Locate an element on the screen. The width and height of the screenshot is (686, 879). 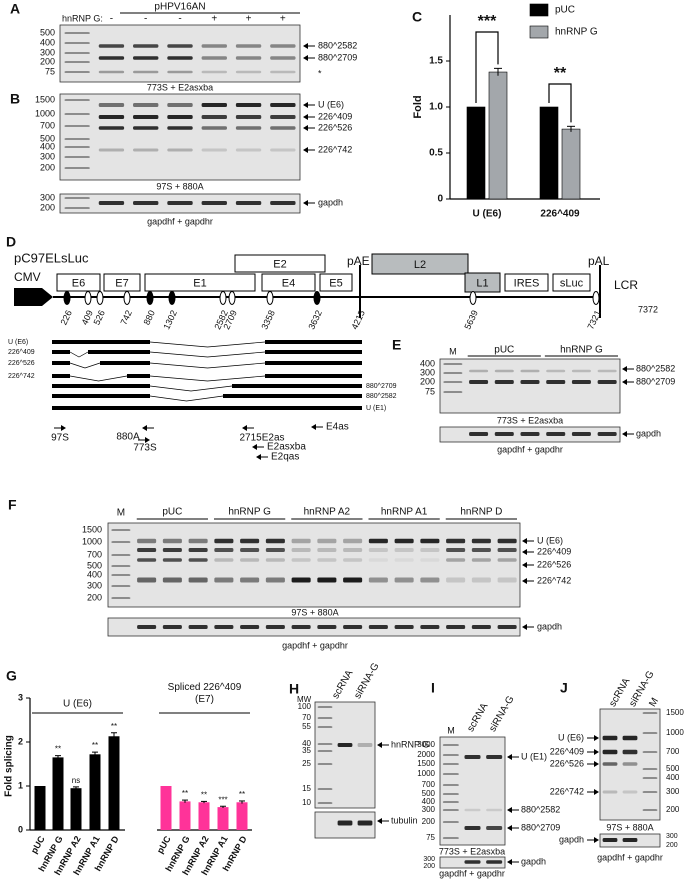
primer-label: 880A is located at coordinates (128, 437).